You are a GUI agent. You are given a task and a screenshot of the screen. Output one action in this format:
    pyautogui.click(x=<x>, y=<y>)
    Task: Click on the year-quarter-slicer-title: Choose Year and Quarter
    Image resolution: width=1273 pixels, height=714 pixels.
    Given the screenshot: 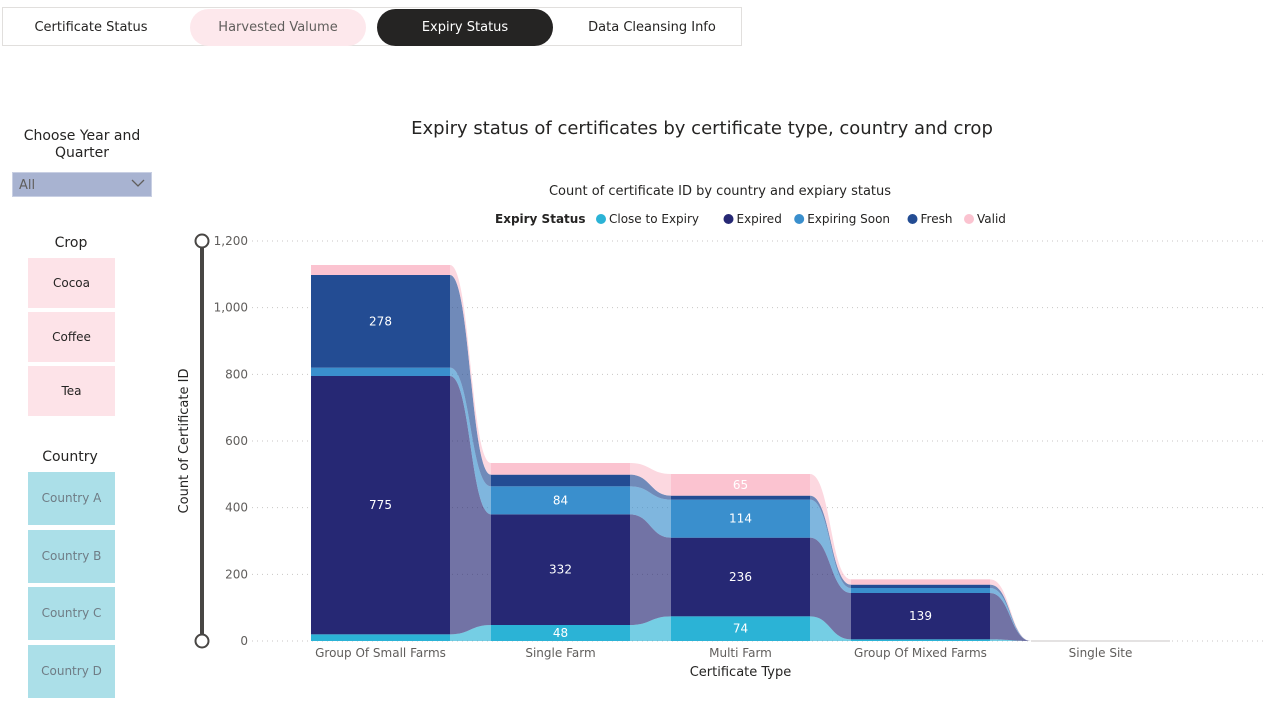 What is the action you would take?
    pyautogui.click(x=82, y=144)
    